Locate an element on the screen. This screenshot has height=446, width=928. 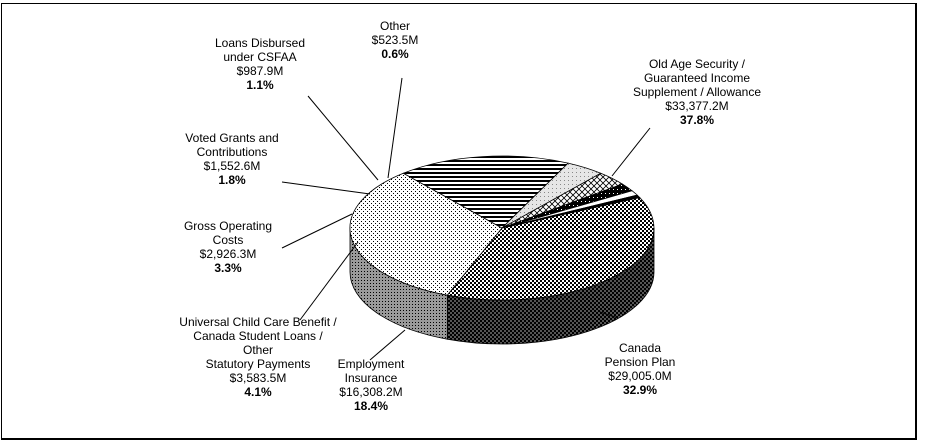
slice-name-5: Voted Grants and is located at coordinates (231, 138).